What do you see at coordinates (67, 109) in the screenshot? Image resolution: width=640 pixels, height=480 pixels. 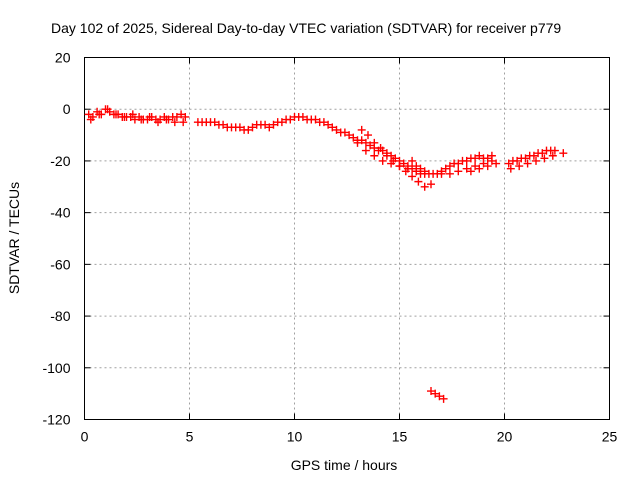 I see `y-tick-label: 0` at bounding box center [67, 109].